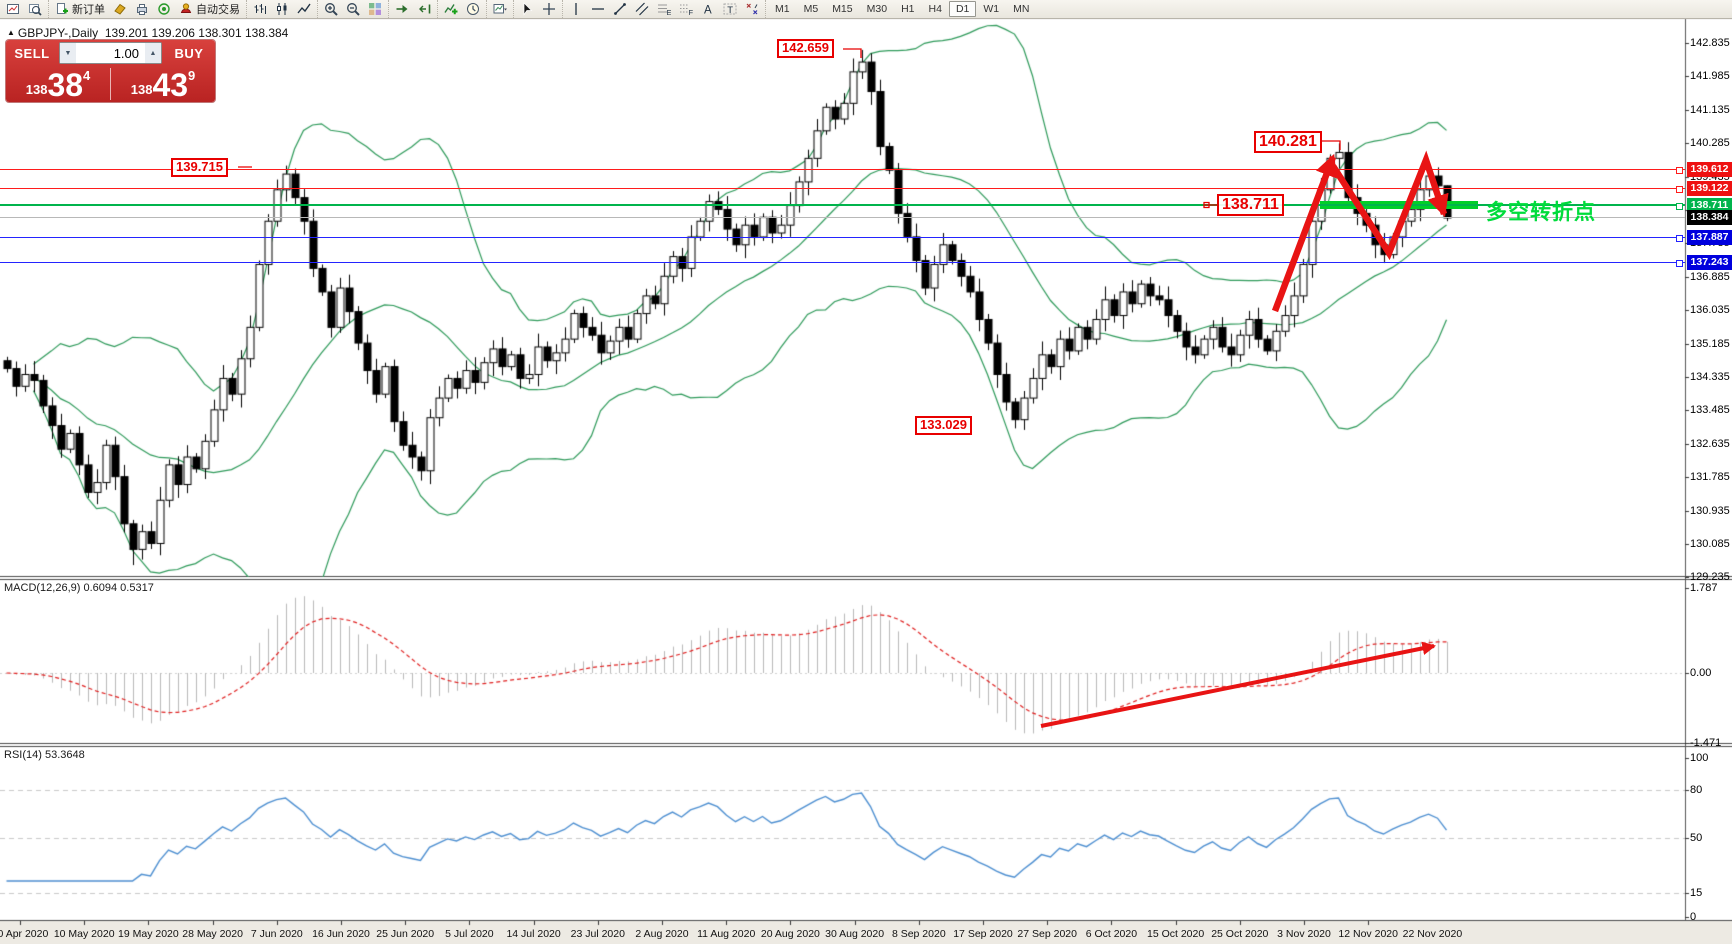 Image resolution: width=1732 pixels, height=944 pixels. What do you see at coordinates (331, 9) in the screenshot?
I see `zoom-in-button` at bounding box center [331, 9].